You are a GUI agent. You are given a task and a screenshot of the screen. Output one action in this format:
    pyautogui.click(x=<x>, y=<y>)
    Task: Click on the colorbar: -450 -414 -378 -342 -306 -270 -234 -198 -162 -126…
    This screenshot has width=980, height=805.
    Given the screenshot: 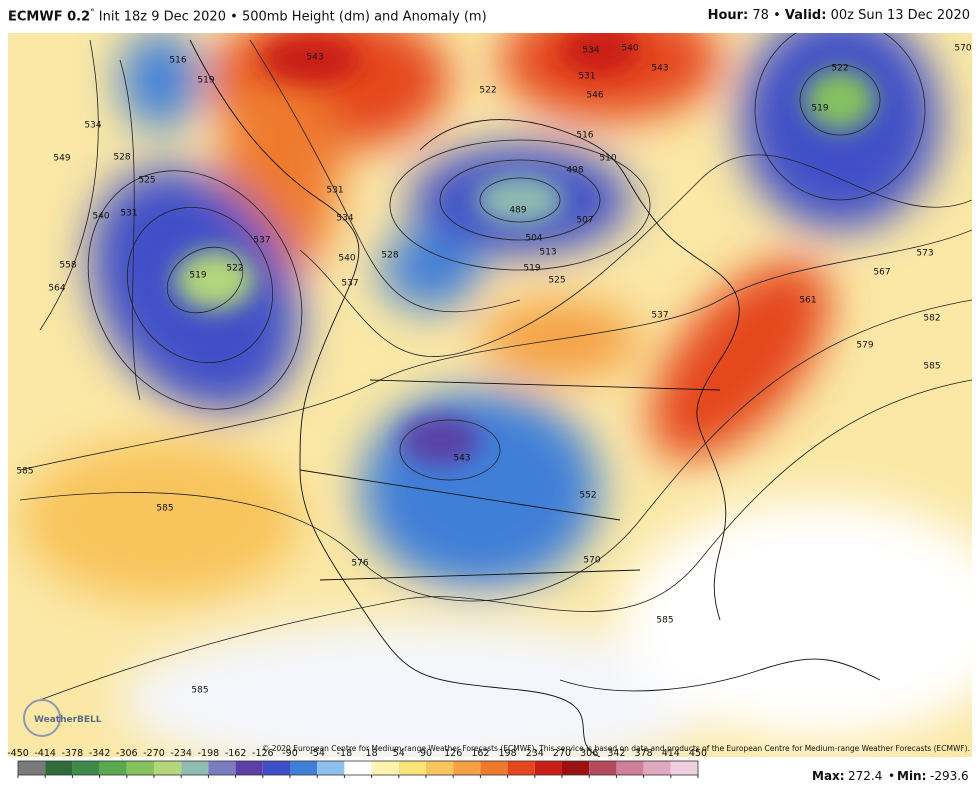 What is the action you would take?
    pyautogui.click(x=357, y=763)
    